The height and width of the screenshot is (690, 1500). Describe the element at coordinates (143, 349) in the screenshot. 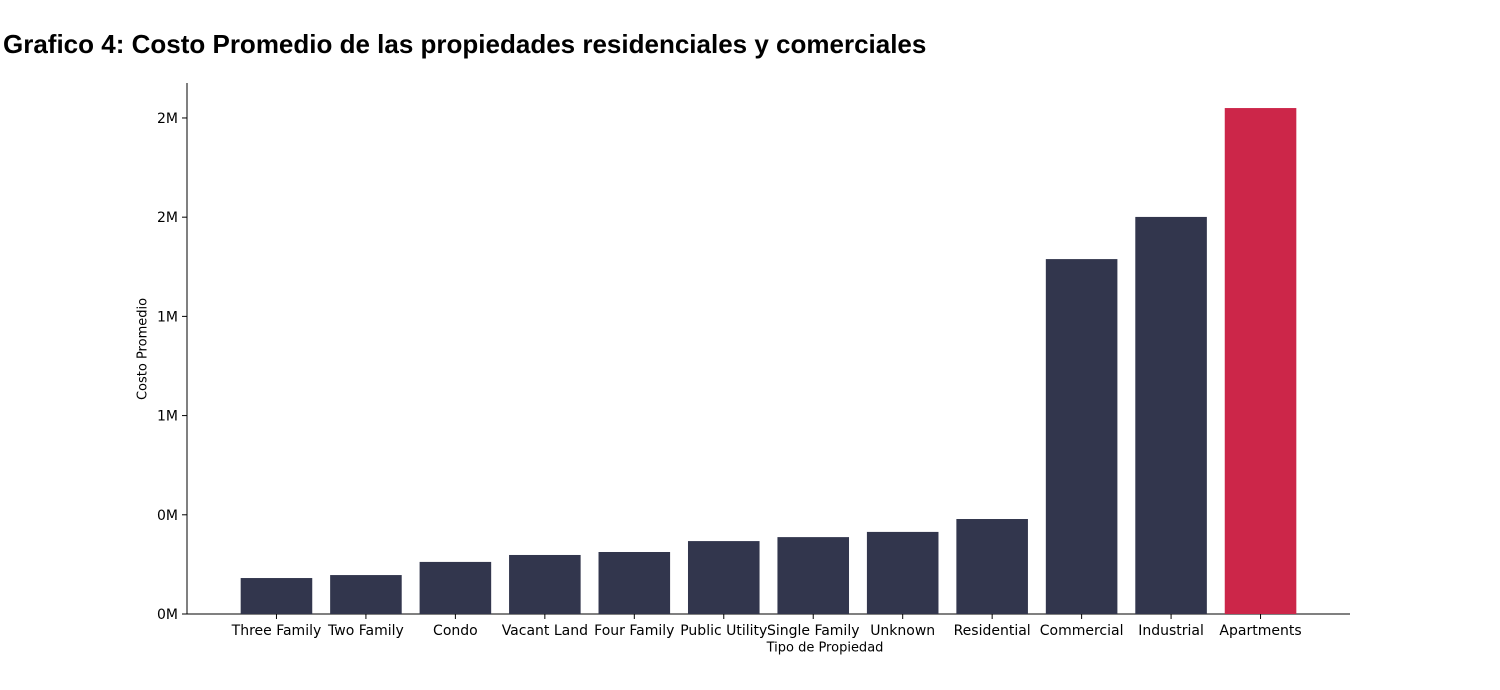

I see `y-axis-label: Costo Promedio` at that location.